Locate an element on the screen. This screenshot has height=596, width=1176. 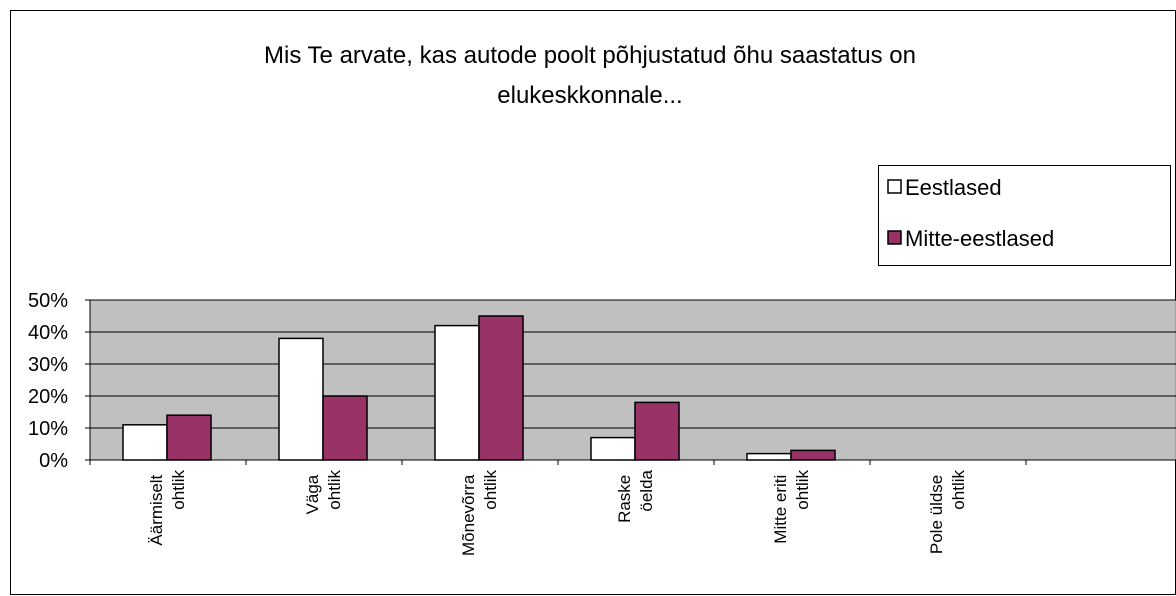
x-tick-label: Pole üldse ohtlik is located at coordinates (947, 512).